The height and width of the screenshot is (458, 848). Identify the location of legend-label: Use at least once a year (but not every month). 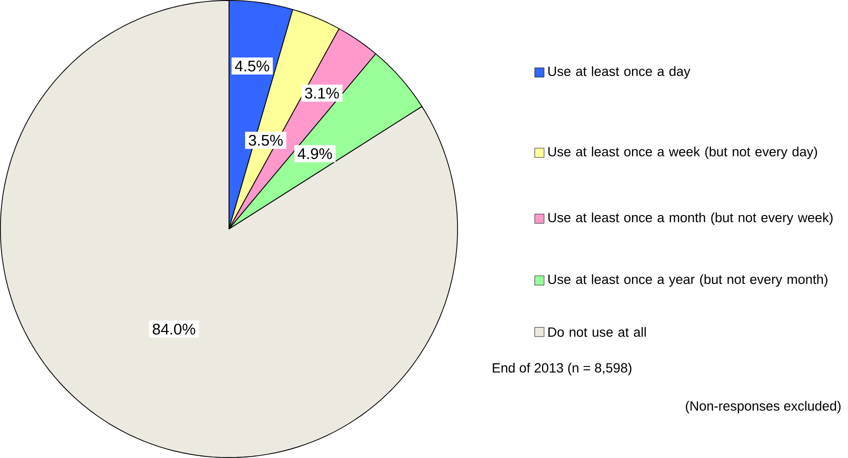
(688, 280).